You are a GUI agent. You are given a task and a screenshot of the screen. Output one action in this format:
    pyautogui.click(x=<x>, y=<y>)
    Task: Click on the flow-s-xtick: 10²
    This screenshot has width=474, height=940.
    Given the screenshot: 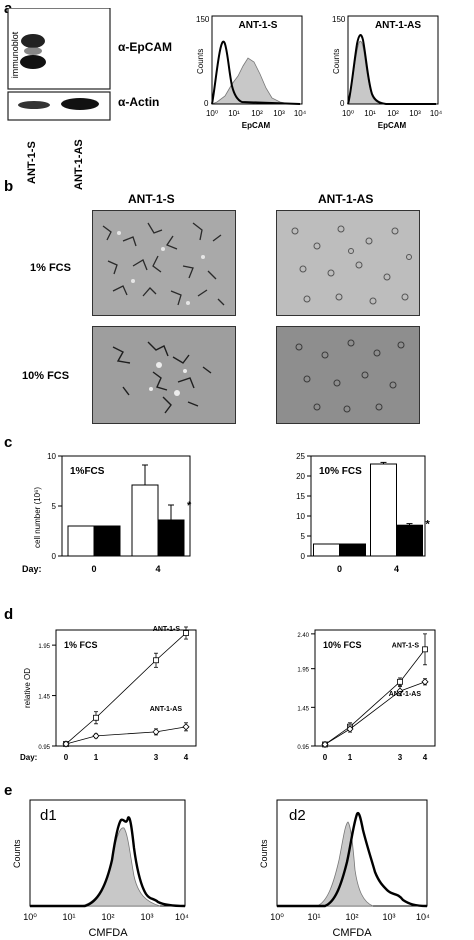 What is the action you would take?
    pyautogui.click(x=257, y=113)
    